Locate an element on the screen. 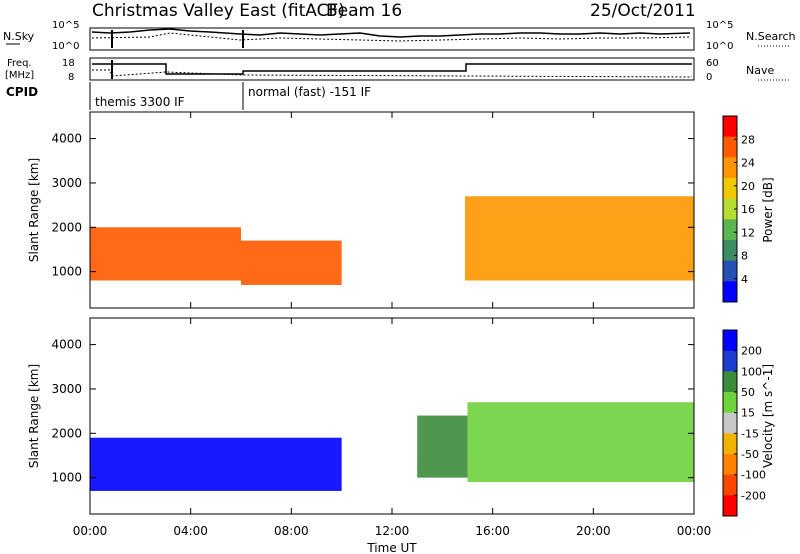 The image size is (800, 554). cpid-segment-2: normal (fast) -151 IF is located at coordinates (309, 92).